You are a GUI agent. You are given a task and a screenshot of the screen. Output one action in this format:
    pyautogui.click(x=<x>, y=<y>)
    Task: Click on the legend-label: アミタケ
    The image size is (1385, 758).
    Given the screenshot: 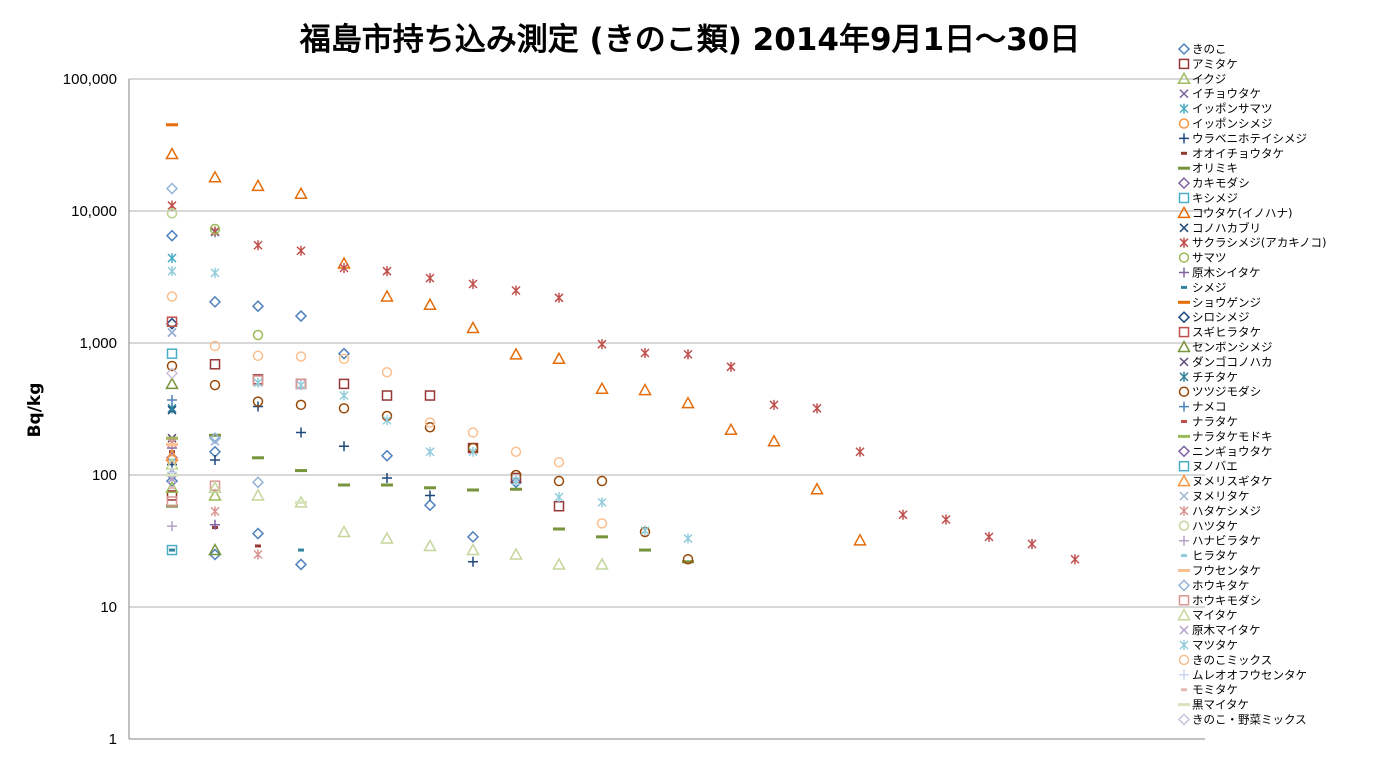 What is the action you would take?
    pyautogui.click(x=1215, y=64)
    